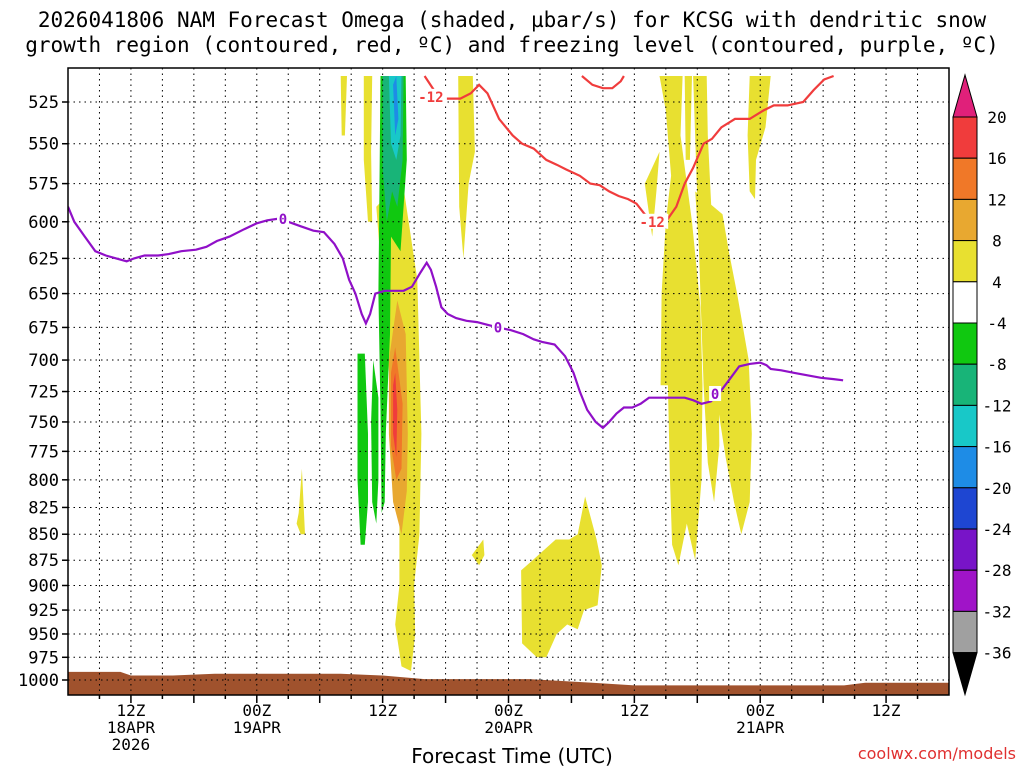 Image resolution: width=1024 pixels, height=768 pixels. What do you see at coordinates (43, 586) in the screenshot?
I see `y-tick-label-900: 900` at bounding box center [43, 586].